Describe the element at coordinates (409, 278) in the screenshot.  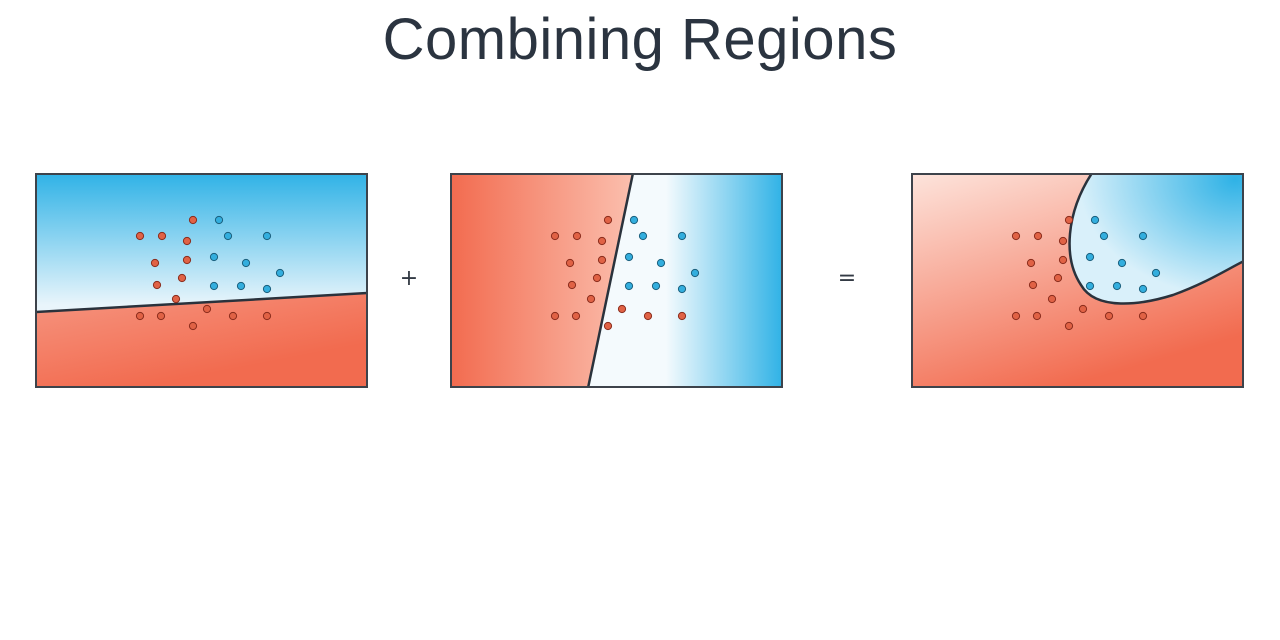
I see `plus-operator: +` at that location.